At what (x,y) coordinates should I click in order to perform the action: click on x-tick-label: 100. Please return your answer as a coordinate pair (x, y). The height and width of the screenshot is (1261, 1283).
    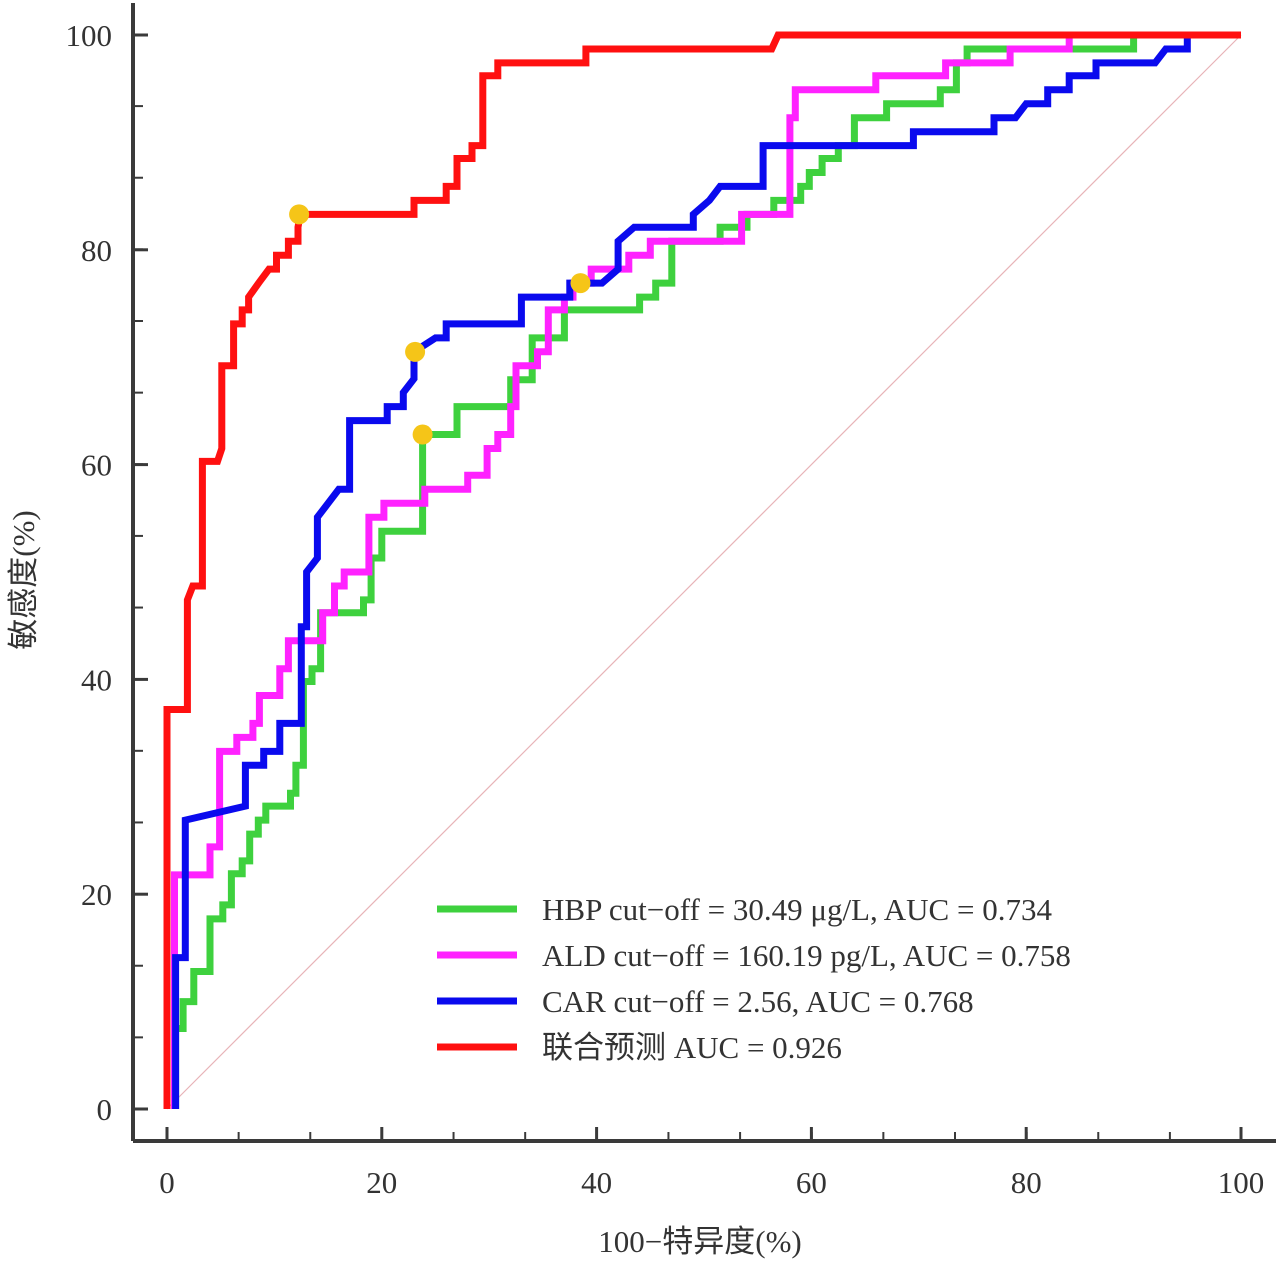
    Looking at the image, I should click on (1241, 1182).